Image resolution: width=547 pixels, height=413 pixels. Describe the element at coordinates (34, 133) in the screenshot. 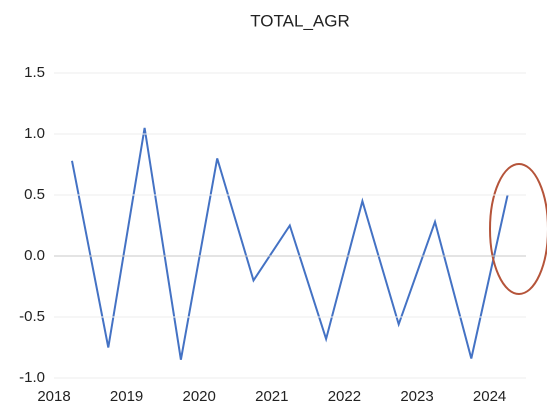

I see `y-tick-label: 1.0` at that location.